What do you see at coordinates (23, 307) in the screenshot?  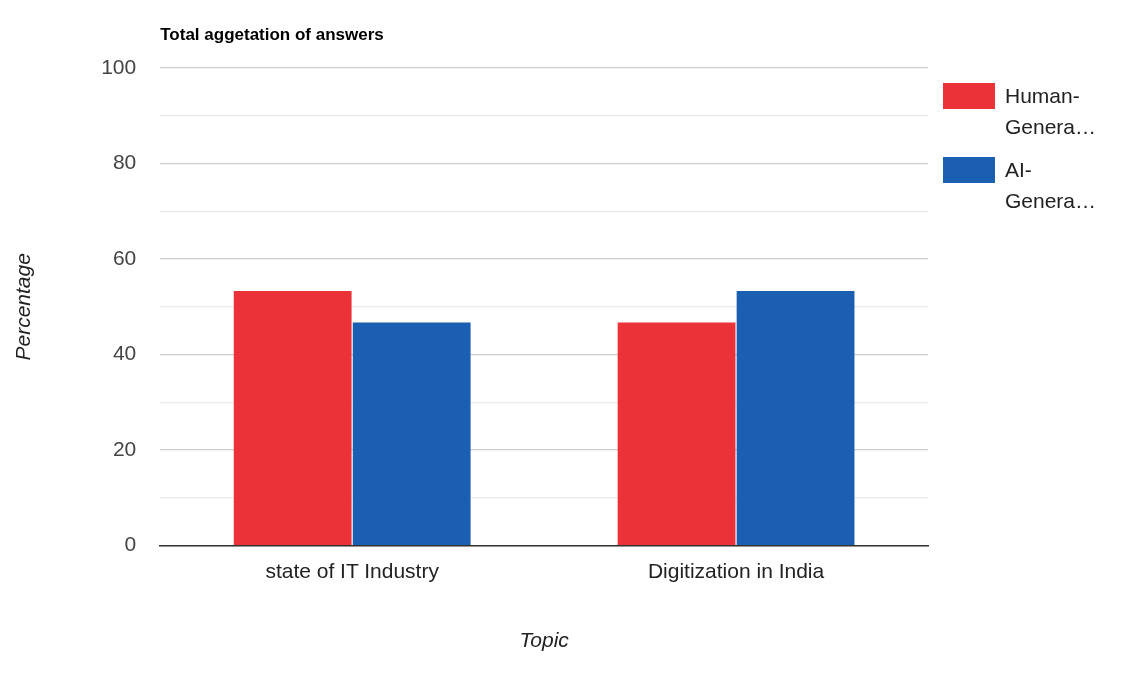 I see `y-axis-title: Percentage` at bounding box center [23, 307].